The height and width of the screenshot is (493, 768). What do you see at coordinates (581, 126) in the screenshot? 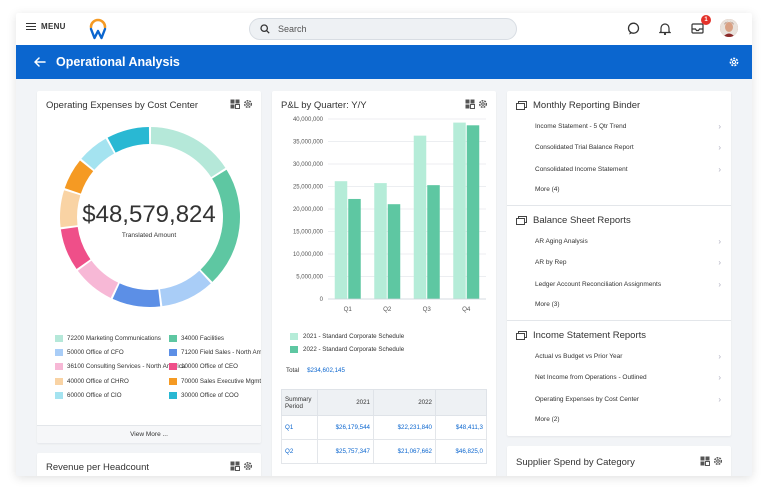
I see `report-link-label: Income Statement - 5 Qtr Trend` at bounding box center [581, 126].